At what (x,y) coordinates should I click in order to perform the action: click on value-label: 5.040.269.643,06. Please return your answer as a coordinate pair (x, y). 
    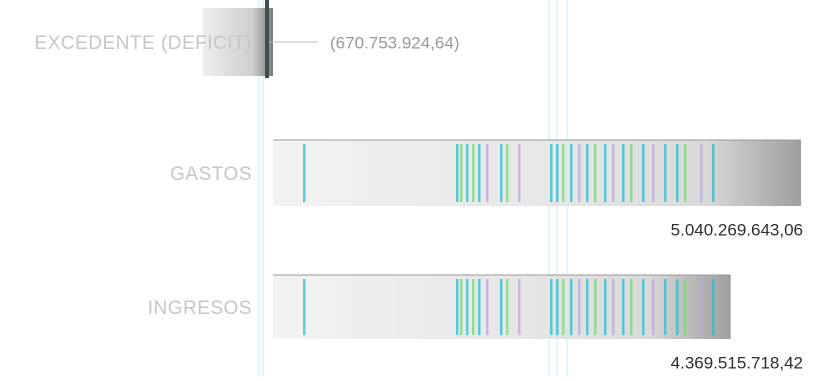
    Looking at the image, I should click on (737, 229).